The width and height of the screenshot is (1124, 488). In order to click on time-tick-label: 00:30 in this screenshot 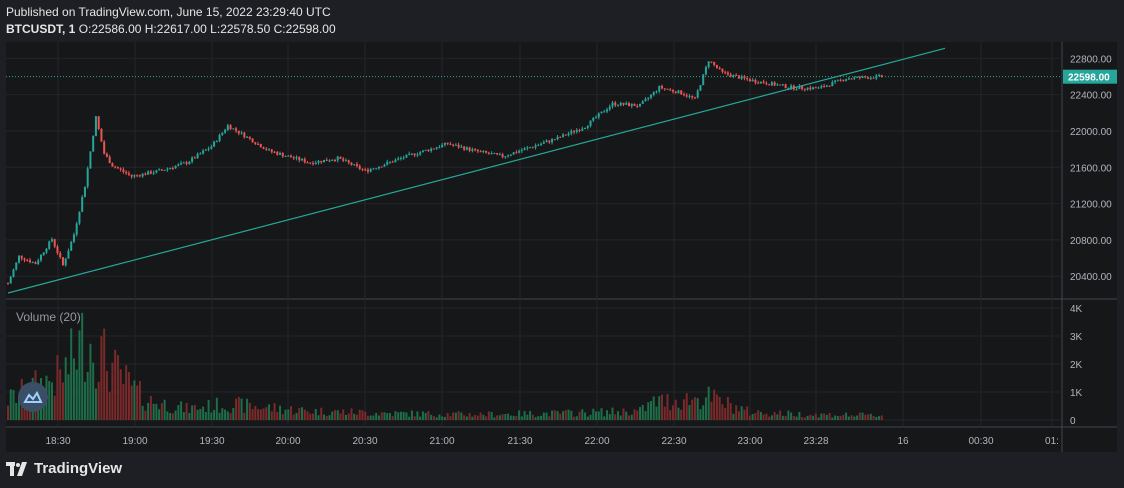, I will do `click(980, 441)`.